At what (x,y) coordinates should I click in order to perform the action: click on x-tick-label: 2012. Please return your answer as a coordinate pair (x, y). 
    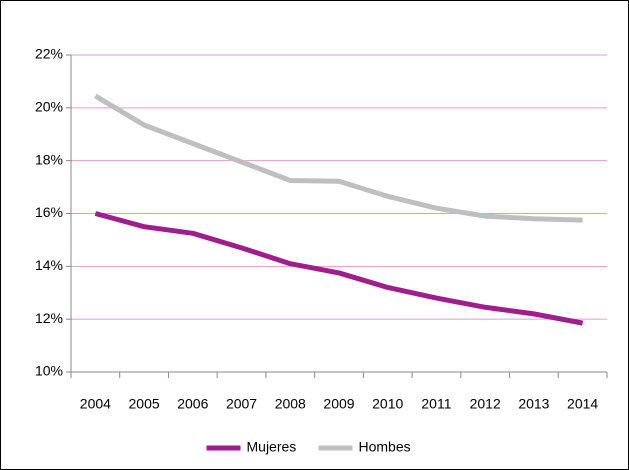
    Looking at the image, I should click on (485, 404).